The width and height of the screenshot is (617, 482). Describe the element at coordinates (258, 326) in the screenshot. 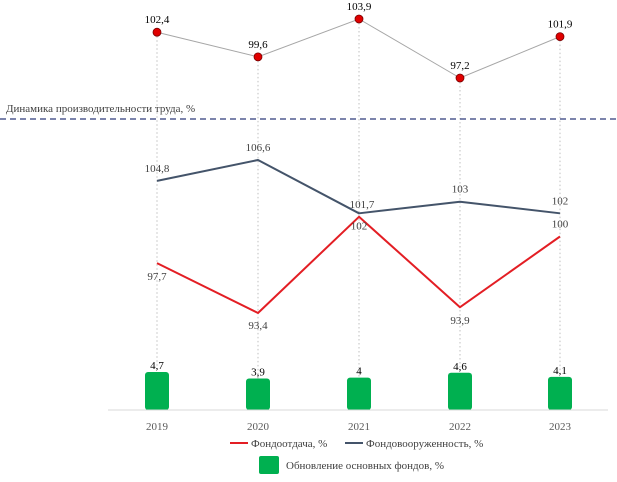

I see `series-0-label-2020: 93,4` at that location.